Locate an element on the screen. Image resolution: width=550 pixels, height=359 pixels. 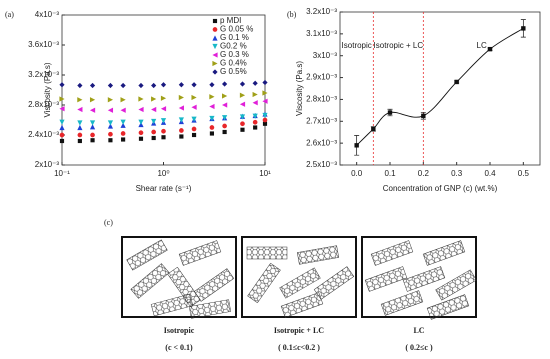
y-tick-label: 4x10⁻³ is located at coordinates (47, 14).